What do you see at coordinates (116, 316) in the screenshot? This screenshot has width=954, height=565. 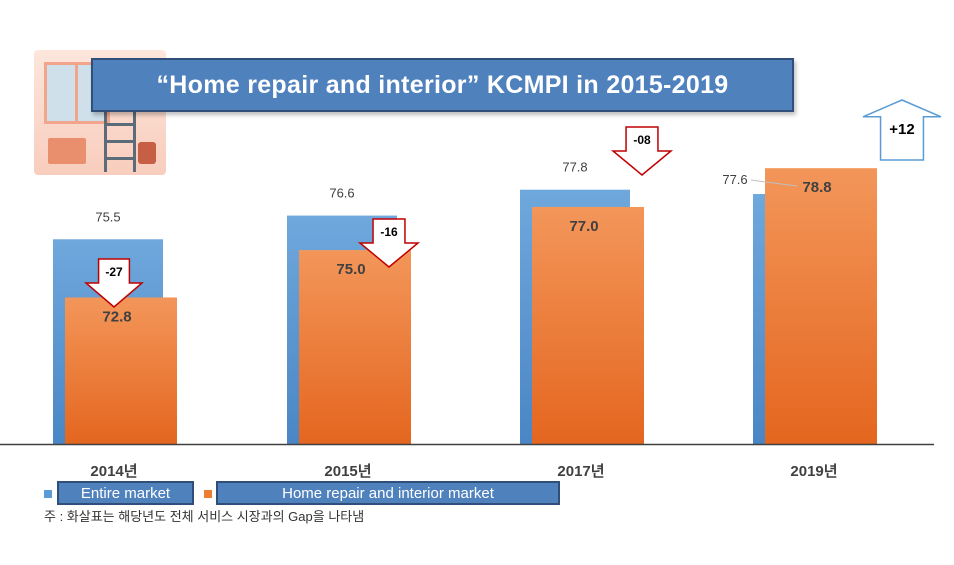 I see `value-label-home-0: 72.8` at bounding box center [116, 316].